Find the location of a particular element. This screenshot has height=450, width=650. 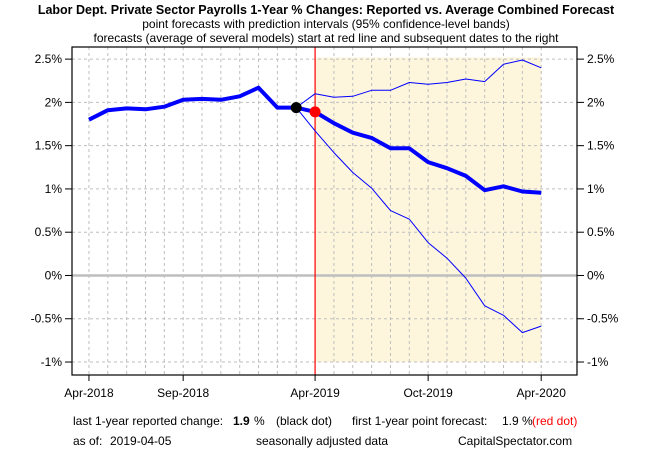

x-tick-label: Apr-2018 is located at coordinates (89, 393).